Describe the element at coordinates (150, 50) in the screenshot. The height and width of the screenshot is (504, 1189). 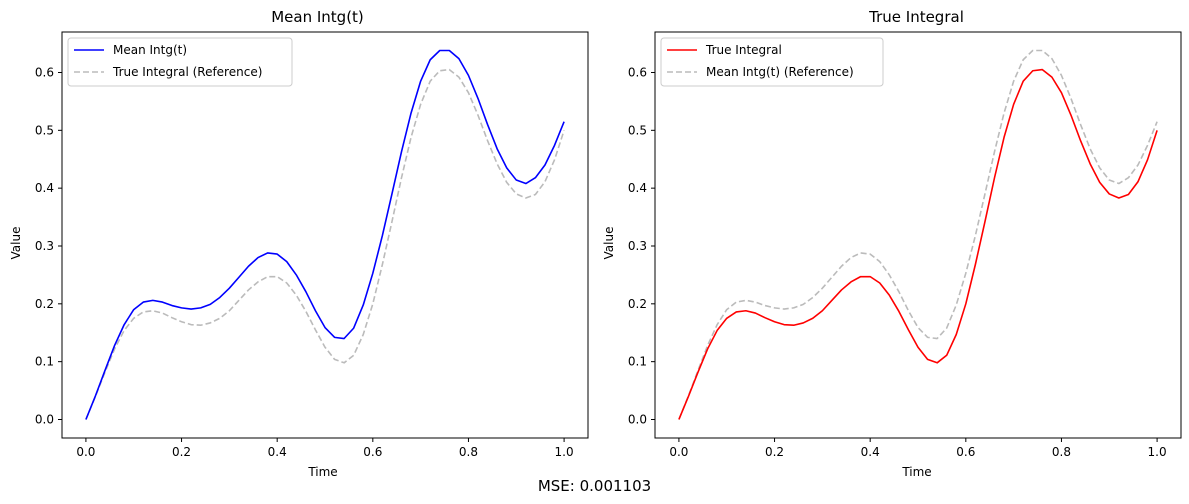
I see `legend-label: Mean Intg(t)` at that location.